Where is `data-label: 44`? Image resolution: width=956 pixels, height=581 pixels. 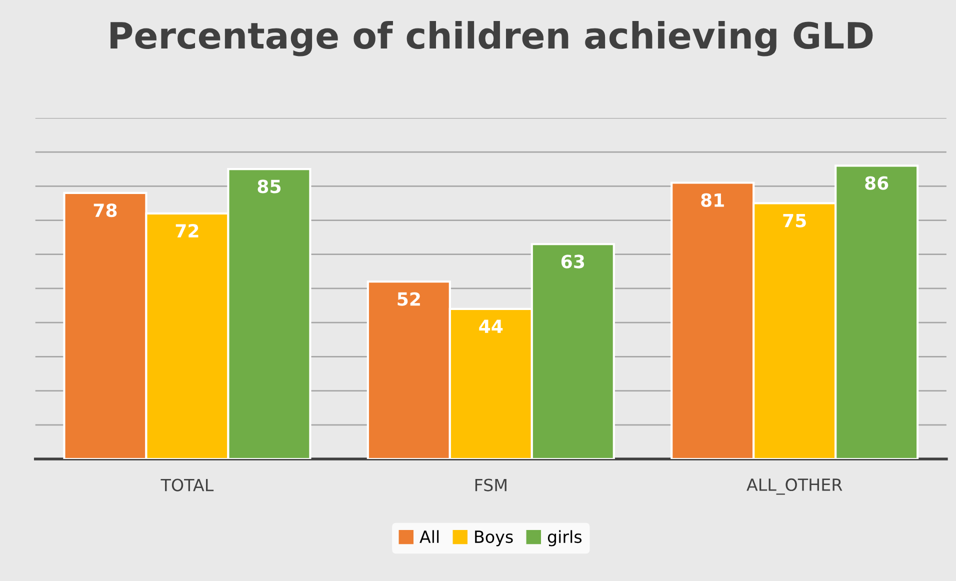
data-label: 44 is located at coordinates (491, 326).